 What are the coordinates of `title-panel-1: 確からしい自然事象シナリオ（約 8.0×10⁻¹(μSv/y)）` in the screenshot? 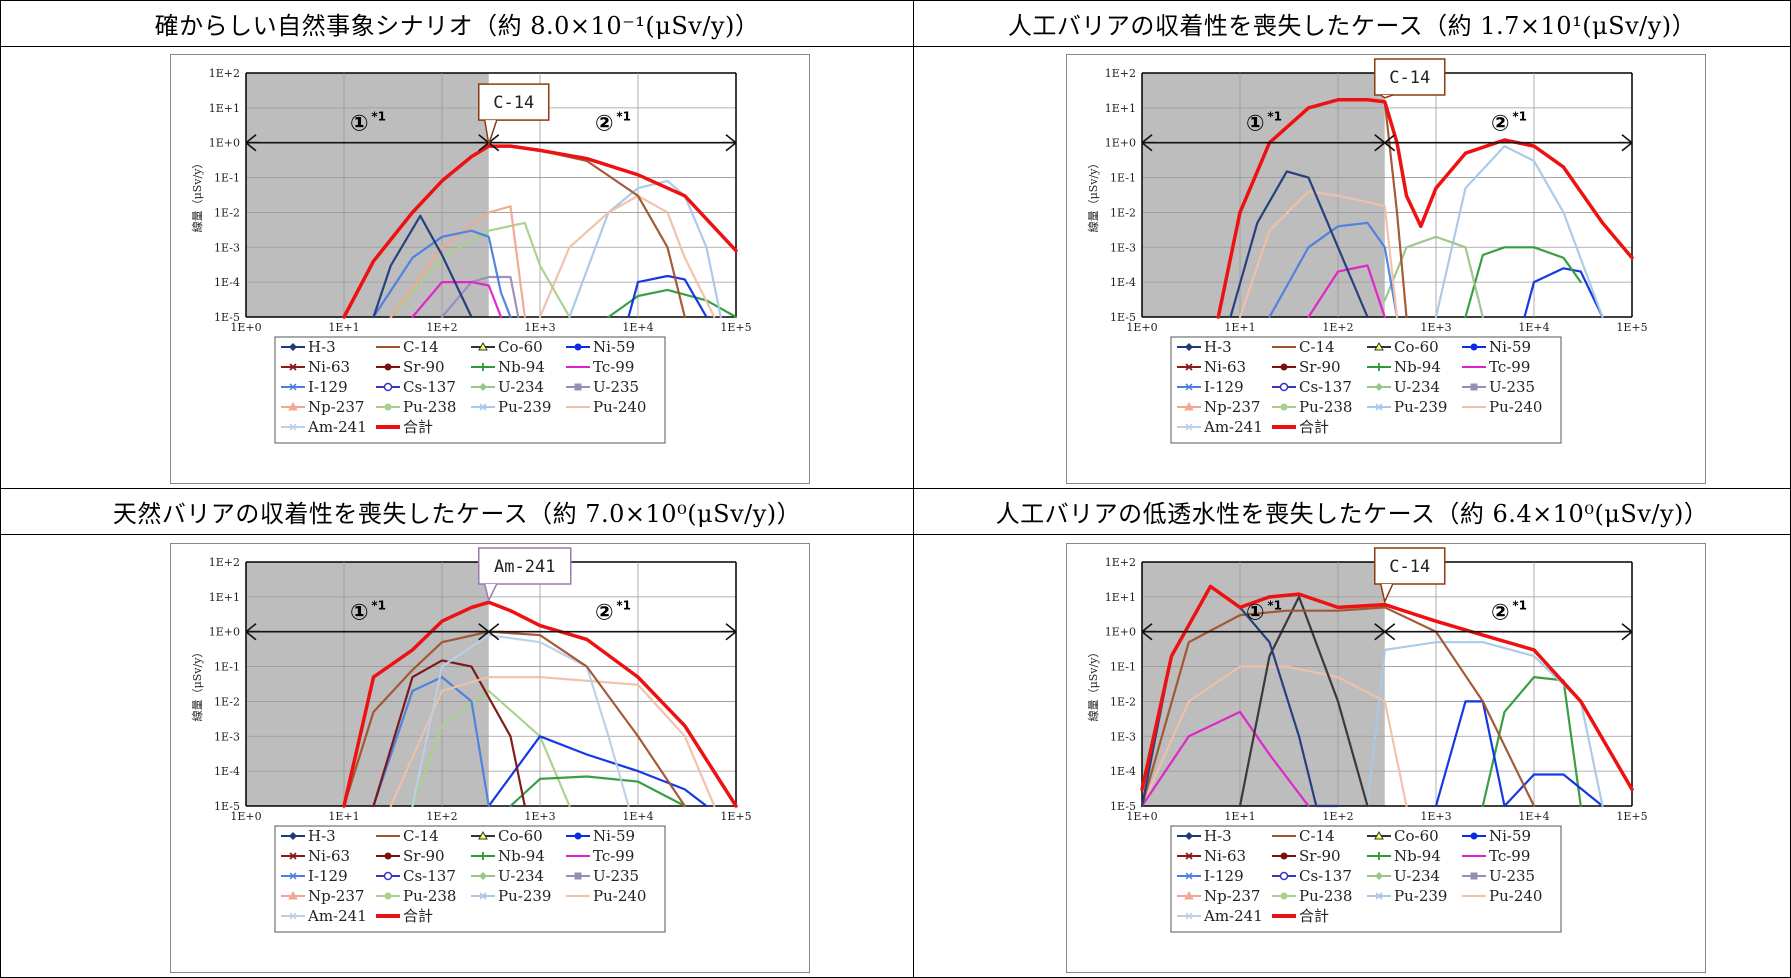 It's located at (457, 23).